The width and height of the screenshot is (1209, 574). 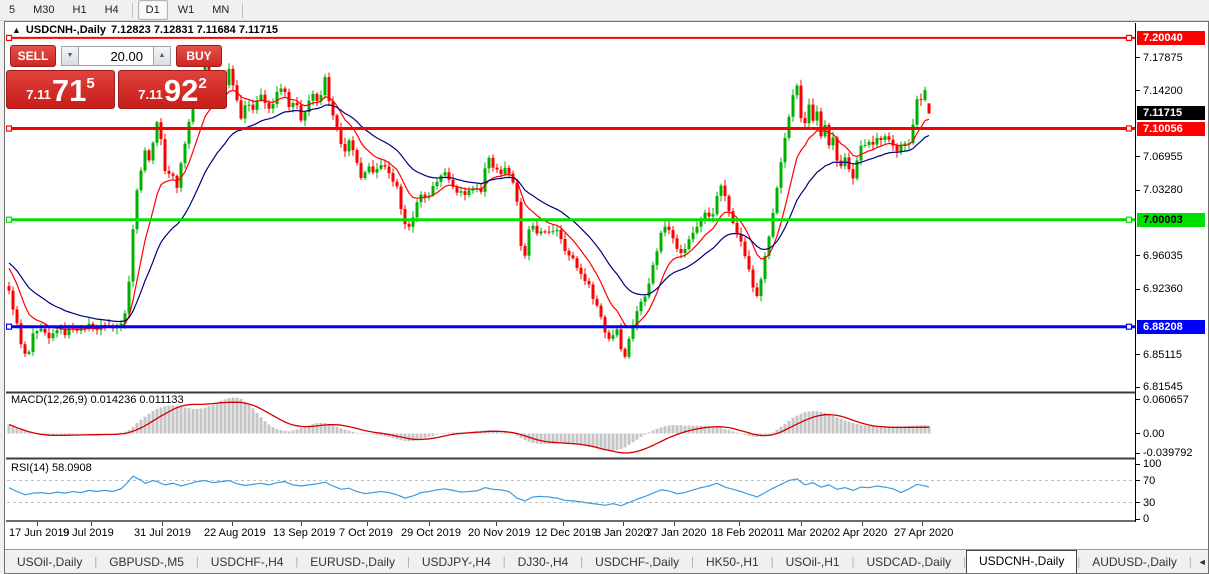 I want to click on sell-price-button: 7.11 71 5, so click(x=60, y=89).